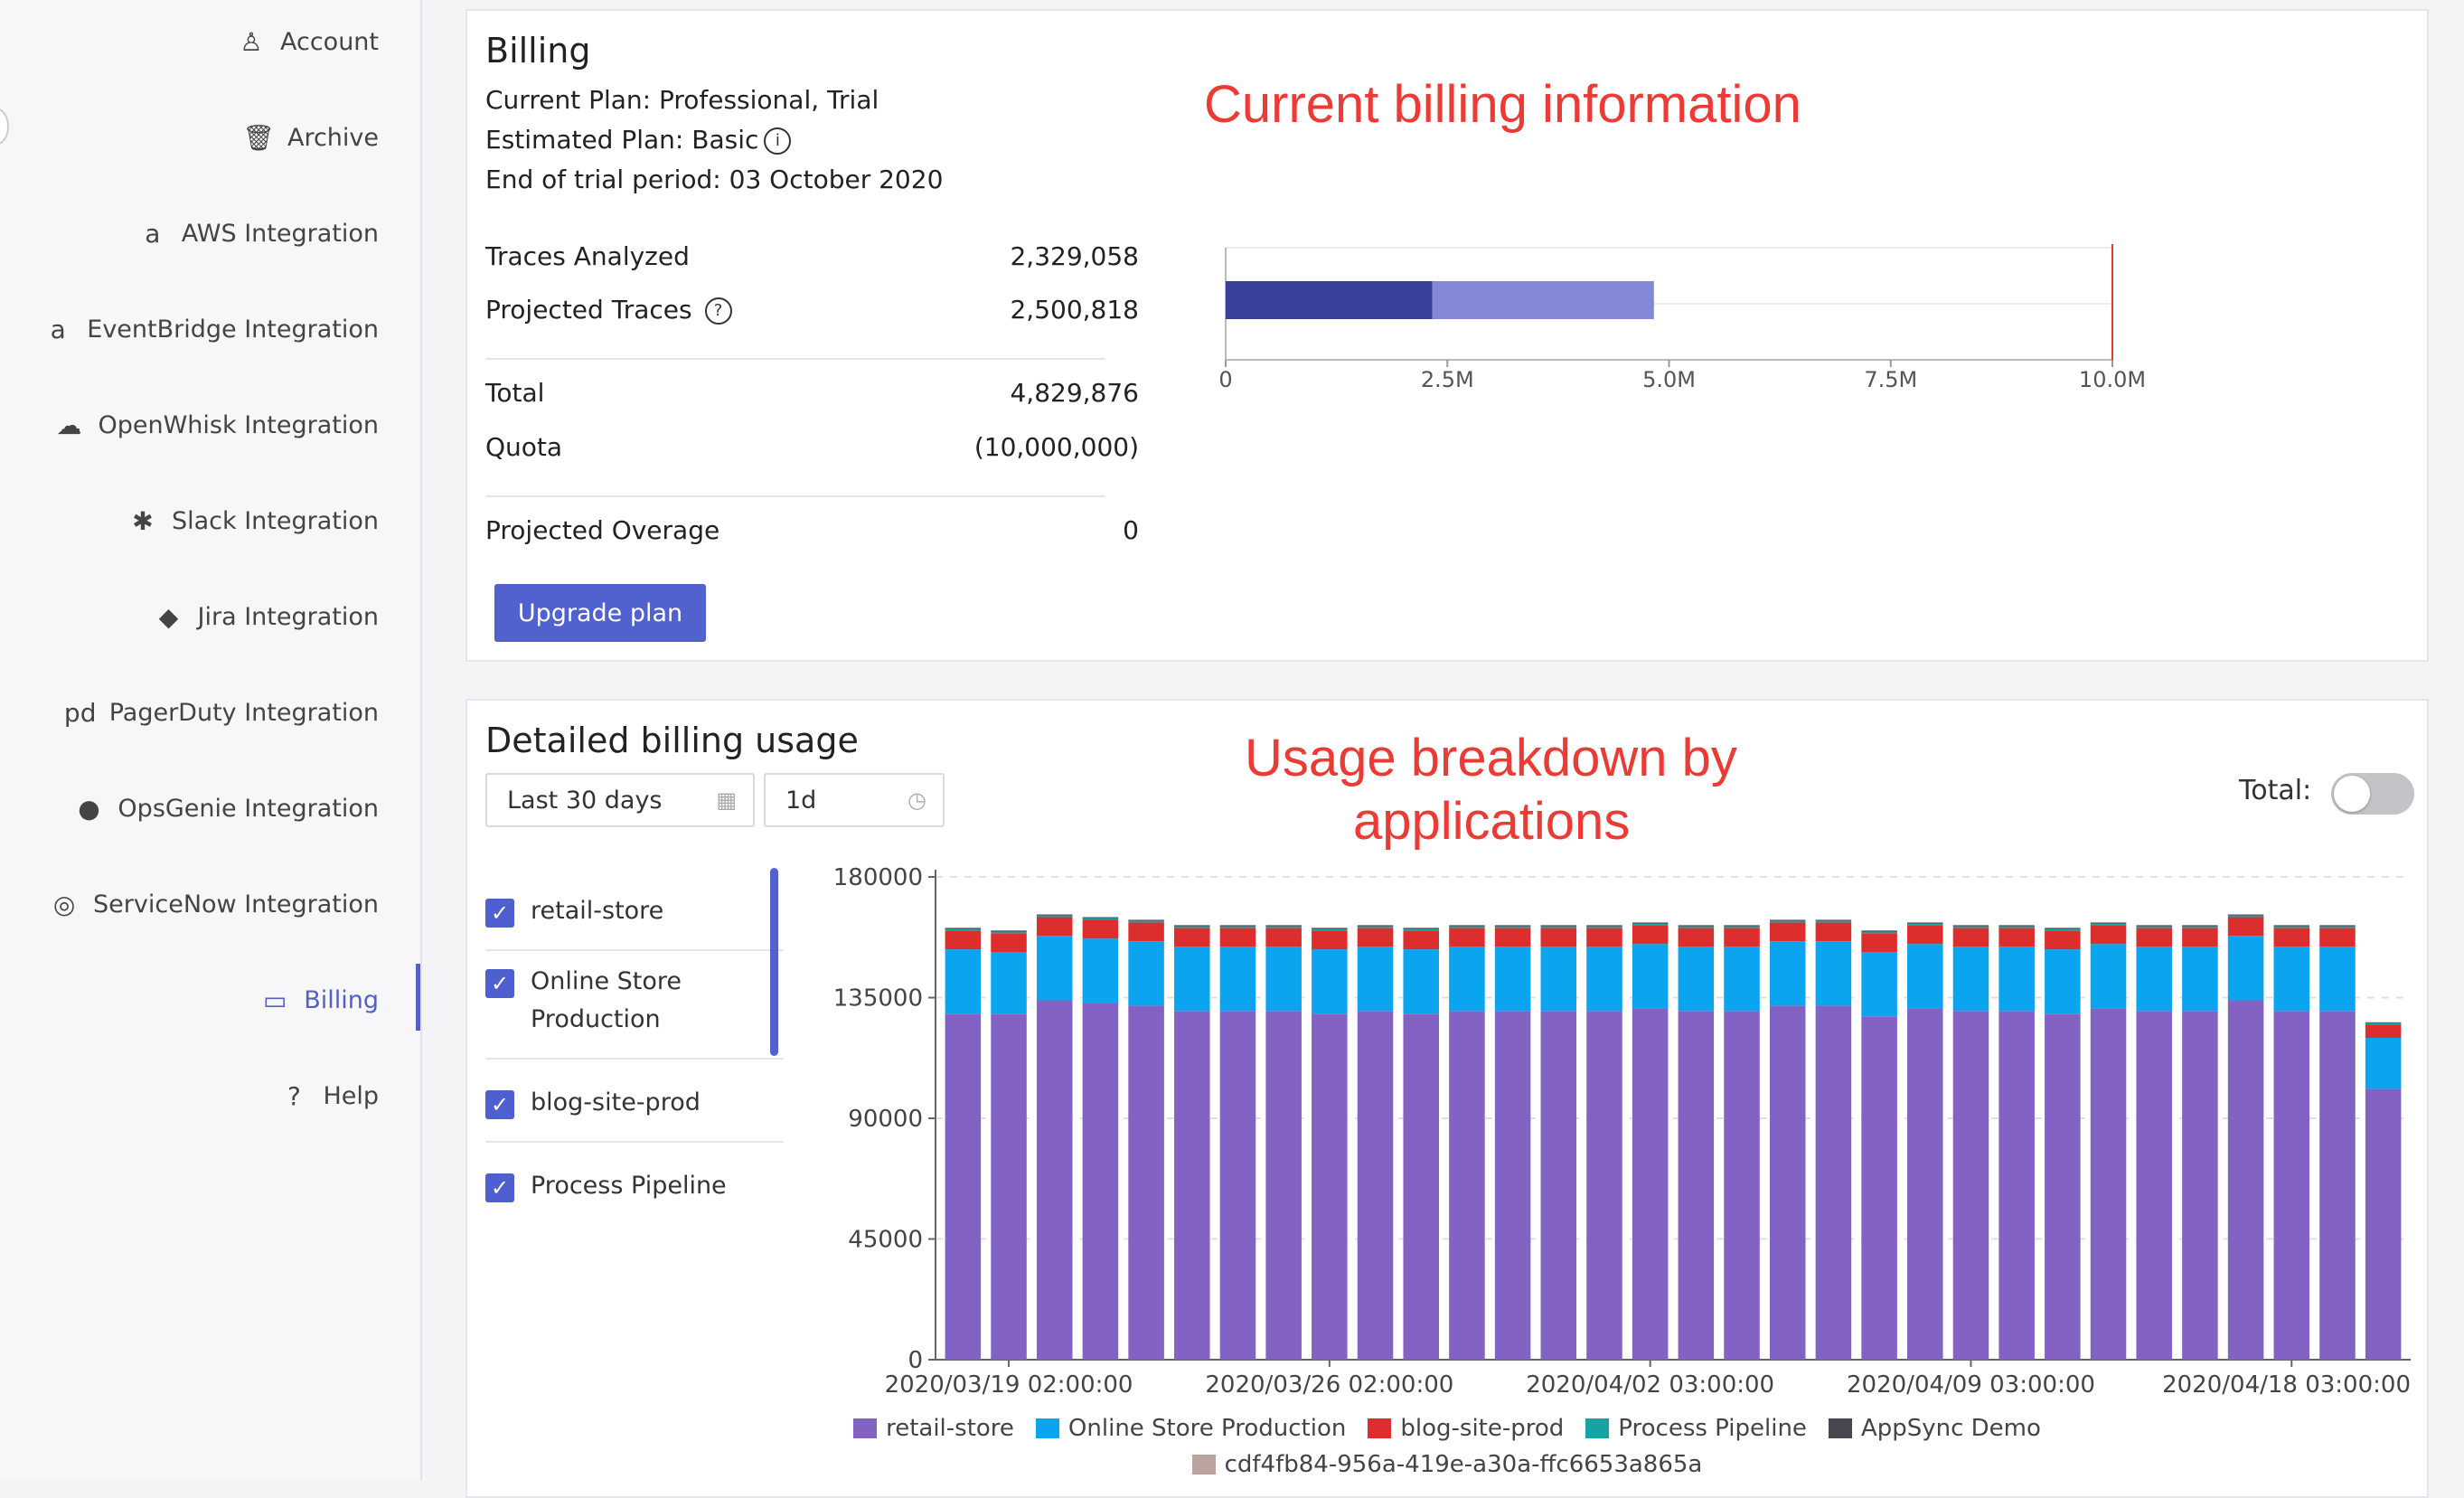 This screenshot has width=2464, height=1498. I want to click on total-toggle, so click(2372, 794).